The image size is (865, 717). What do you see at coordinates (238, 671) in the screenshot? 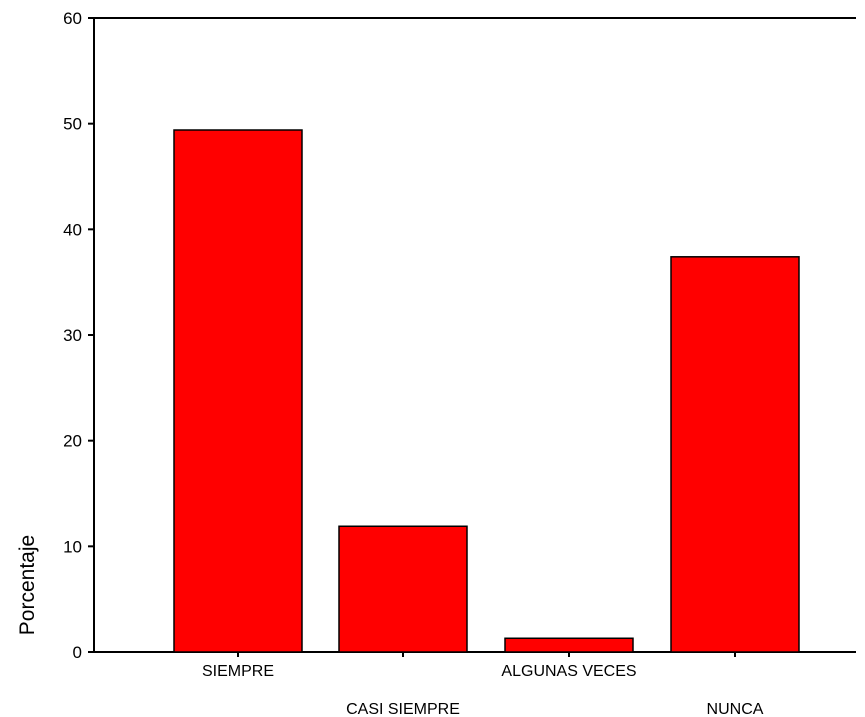
I see `x-tick-label: SIEMPRE` at bounding box center [238, 671].